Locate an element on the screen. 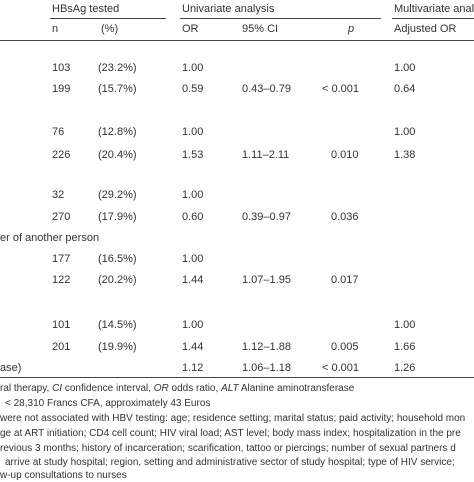 The height and width of the screenshot is (482, 474). cell-n: 270 is located at coordinates (61, 217).